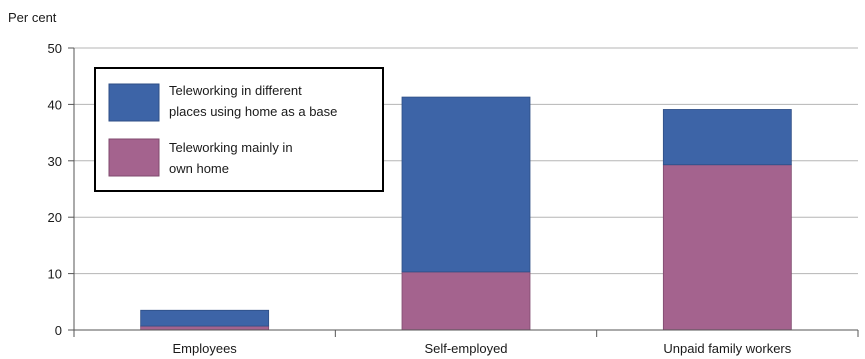  I want to click on legend-label-blue-line1: Teleworking in different, so click(235, 90).